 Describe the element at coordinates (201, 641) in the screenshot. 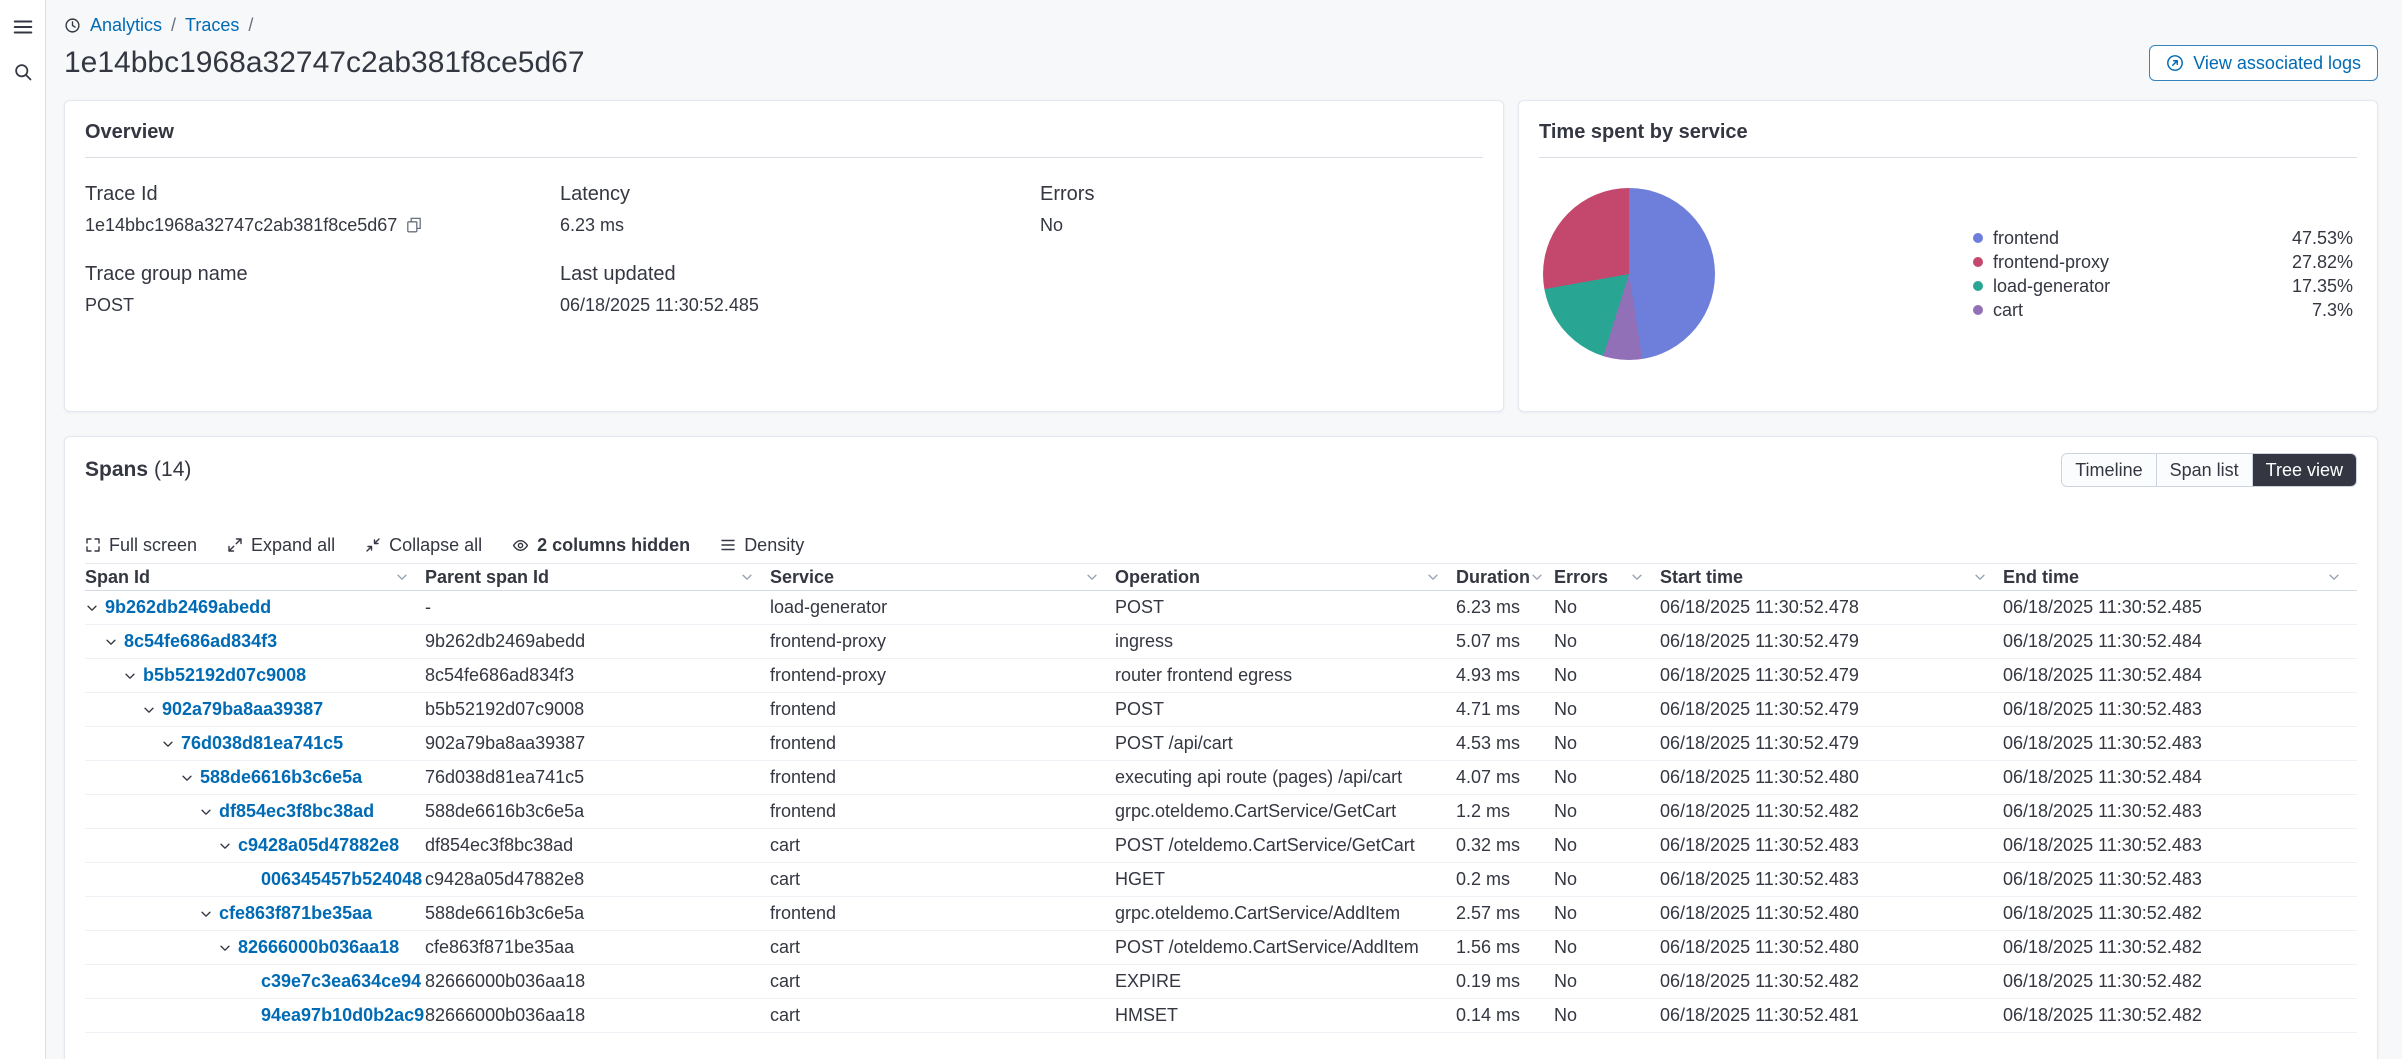

I see `span-id-link: 8c54fe686ad834f3` at that location.